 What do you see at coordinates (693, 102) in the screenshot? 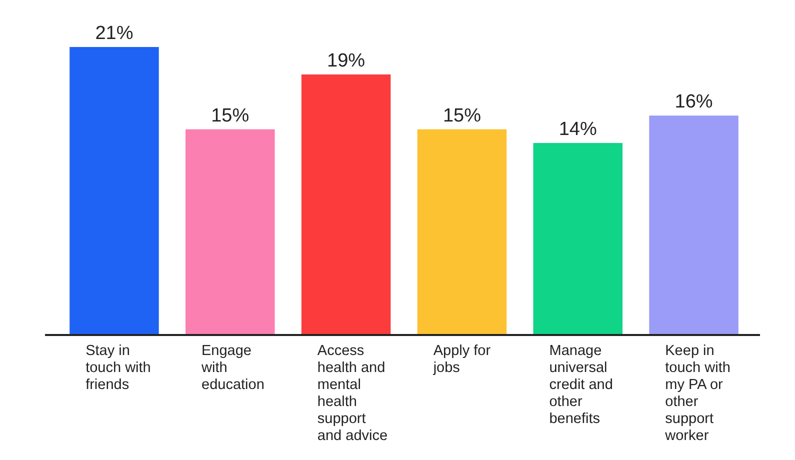
I see `data-label: 16%` at bounding box center [693, 102].